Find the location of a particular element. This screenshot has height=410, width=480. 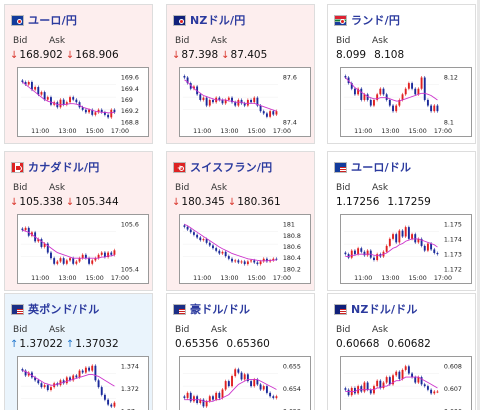

currency-pair-link: ユーロ/ドル is located at coordinates (381, 167).